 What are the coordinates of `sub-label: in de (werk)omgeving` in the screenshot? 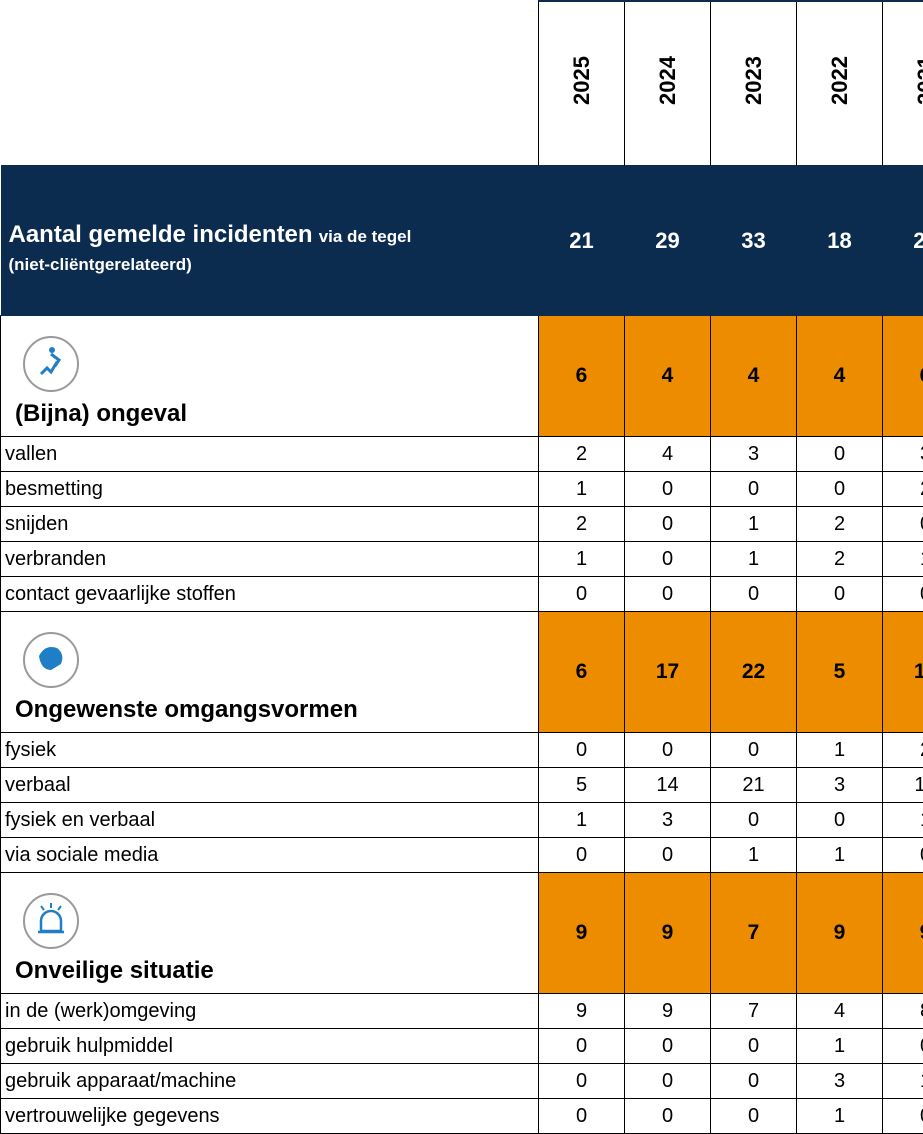 It's located at (270, 1011).